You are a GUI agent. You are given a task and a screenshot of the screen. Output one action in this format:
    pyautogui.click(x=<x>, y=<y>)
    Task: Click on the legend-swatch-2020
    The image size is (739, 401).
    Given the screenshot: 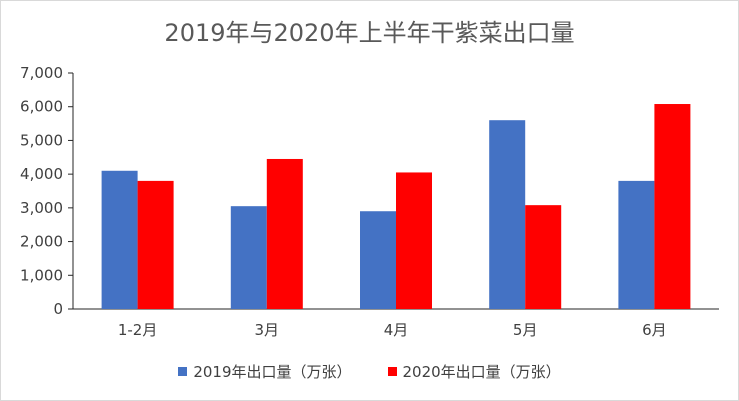 What is the action you would take?
    pyautogui.click(x=392, y=371)
    